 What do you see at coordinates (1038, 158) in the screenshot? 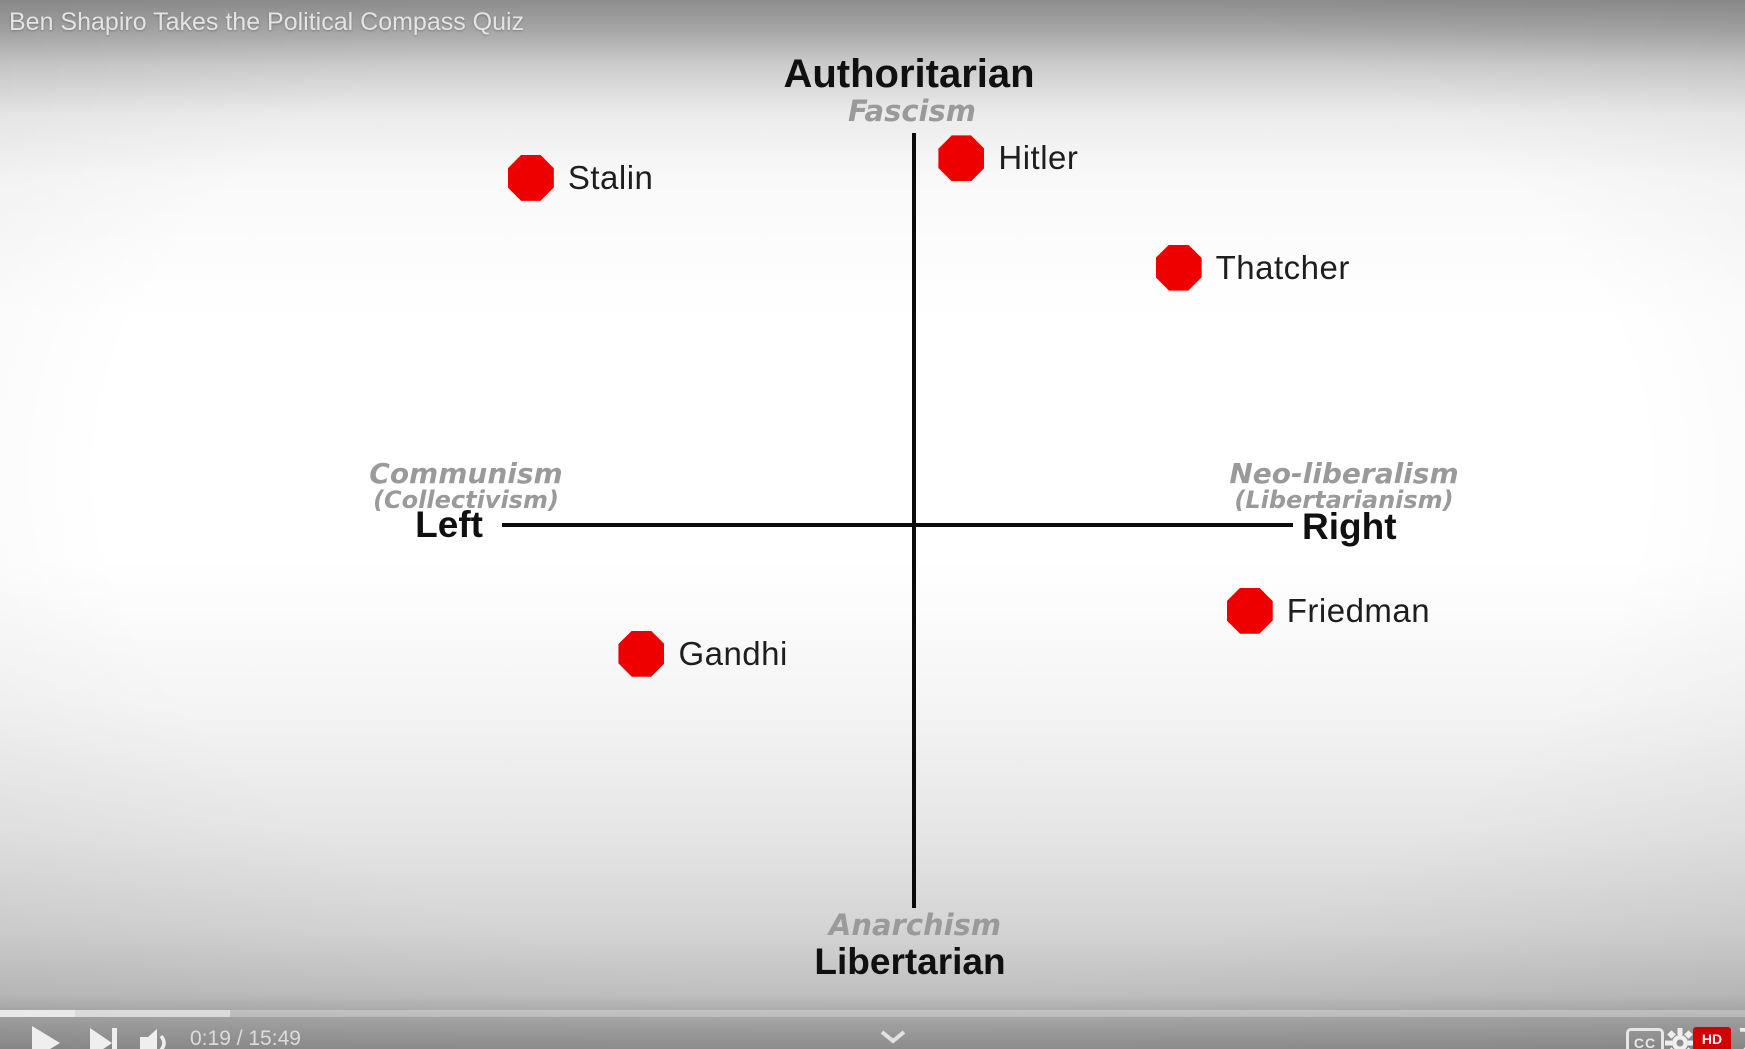
I see `compass-point-label: Hitler` at bounding box center [1038, 158].